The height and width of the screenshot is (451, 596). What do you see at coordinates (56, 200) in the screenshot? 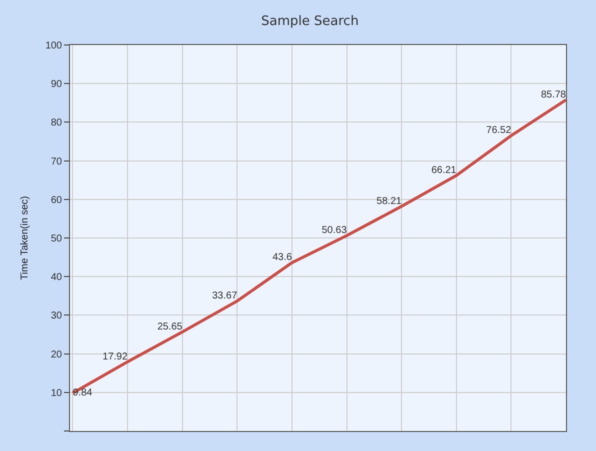
I see `y-tick-label: 60` at bounding box center [56, 200].